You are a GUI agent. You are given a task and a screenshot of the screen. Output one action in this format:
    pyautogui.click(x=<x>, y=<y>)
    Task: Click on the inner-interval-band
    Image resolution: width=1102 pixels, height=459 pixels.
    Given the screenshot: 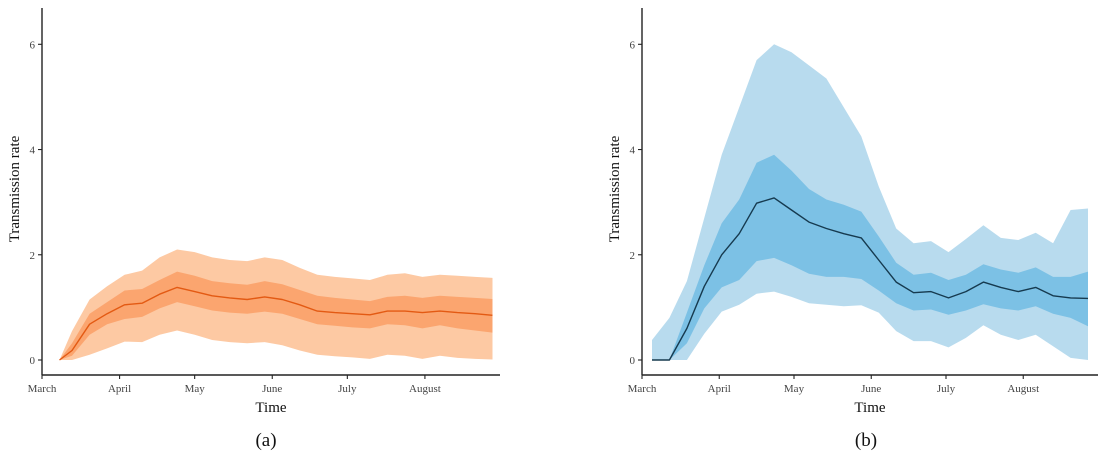 What is the action you would take?
    pyautogui.click(x=276, y=315)
    